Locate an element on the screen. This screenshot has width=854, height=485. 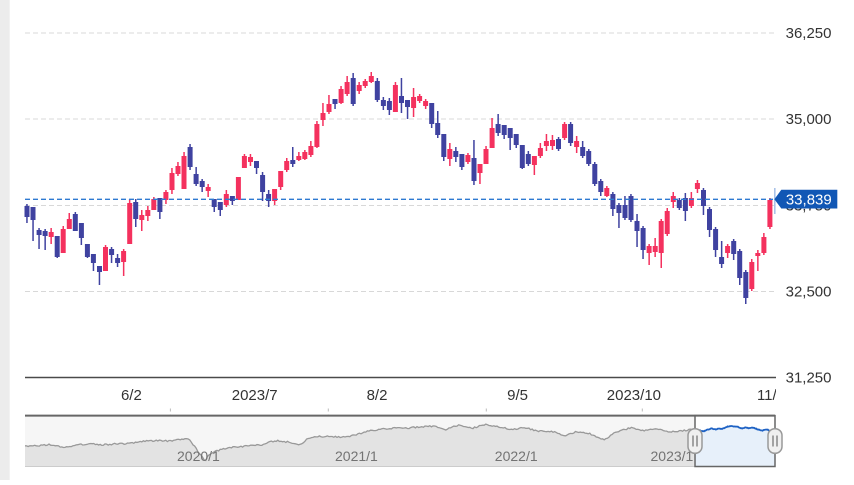
svg-text: 36,250 is located at coordinates (809, 33).